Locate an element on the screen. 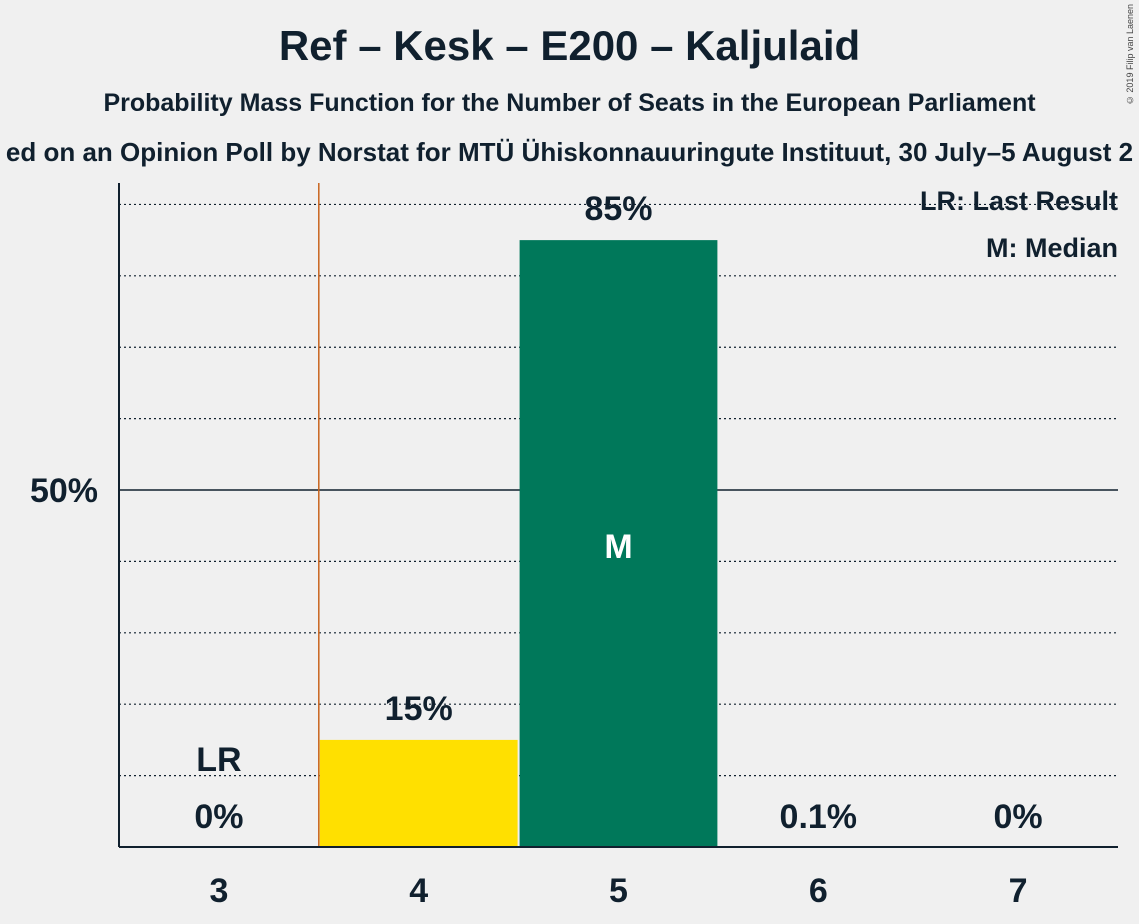 The height and width of the screenshot is (924, 1139). ytick-label: 50% is located at coordinates (64, 491).